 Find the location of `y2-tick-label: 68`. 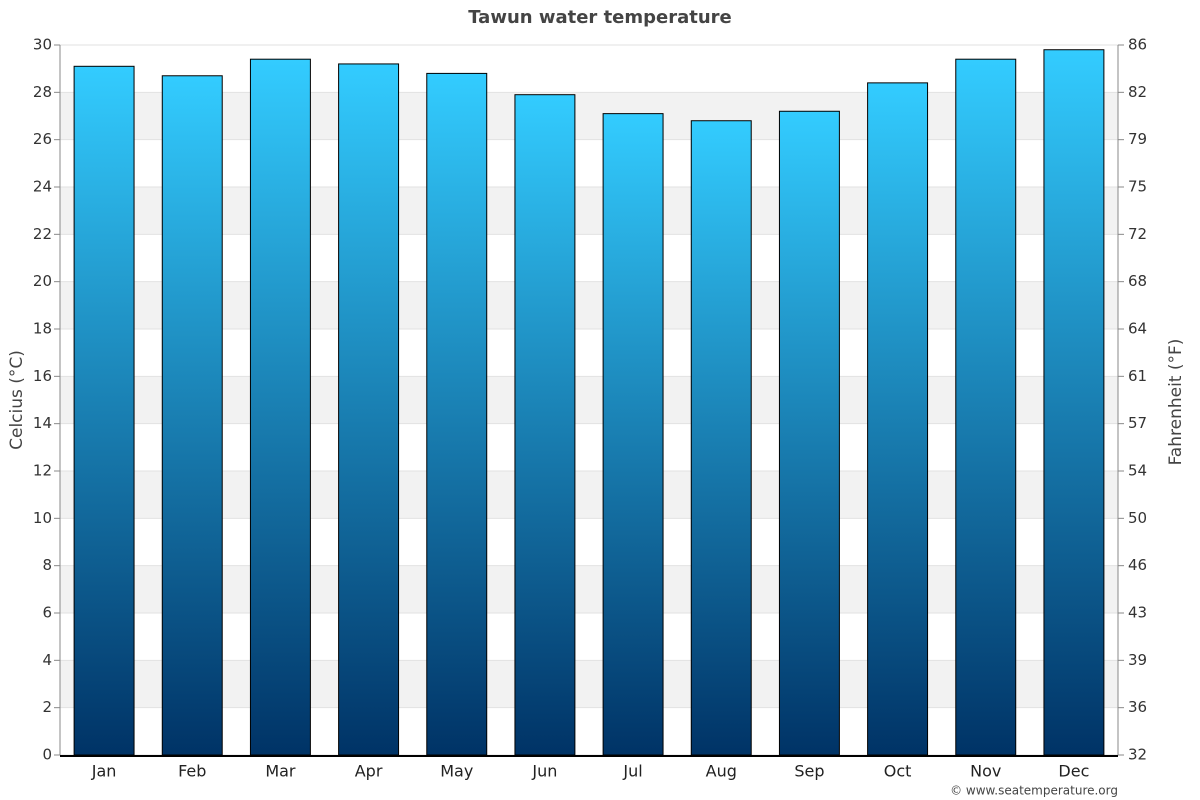

y2-tick-label: 68 is located at coordinates (1137, 281).